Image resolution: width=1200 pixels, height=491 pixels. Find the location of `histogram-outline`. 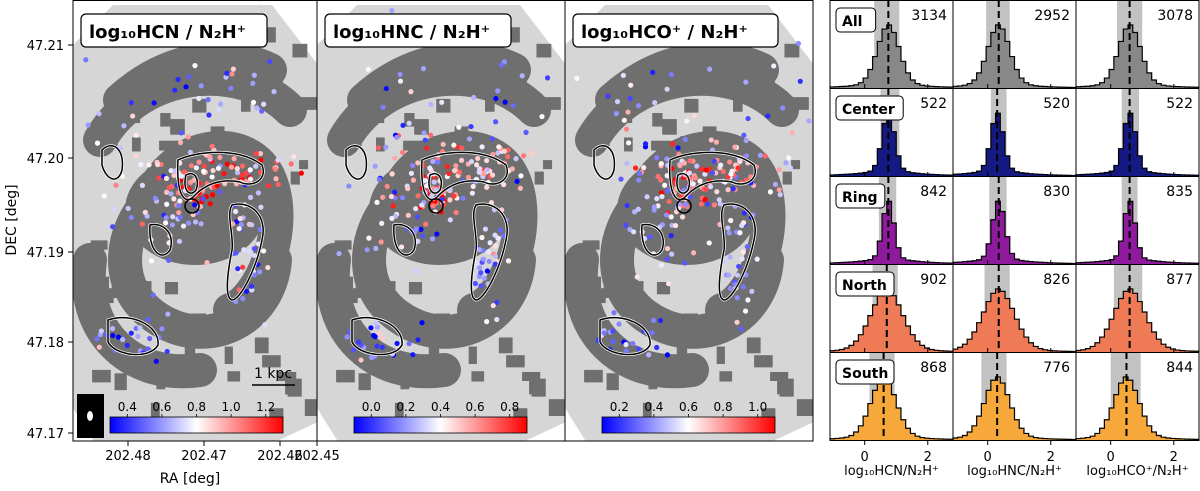

histogram-outline is located at coordinates (1137, 144).